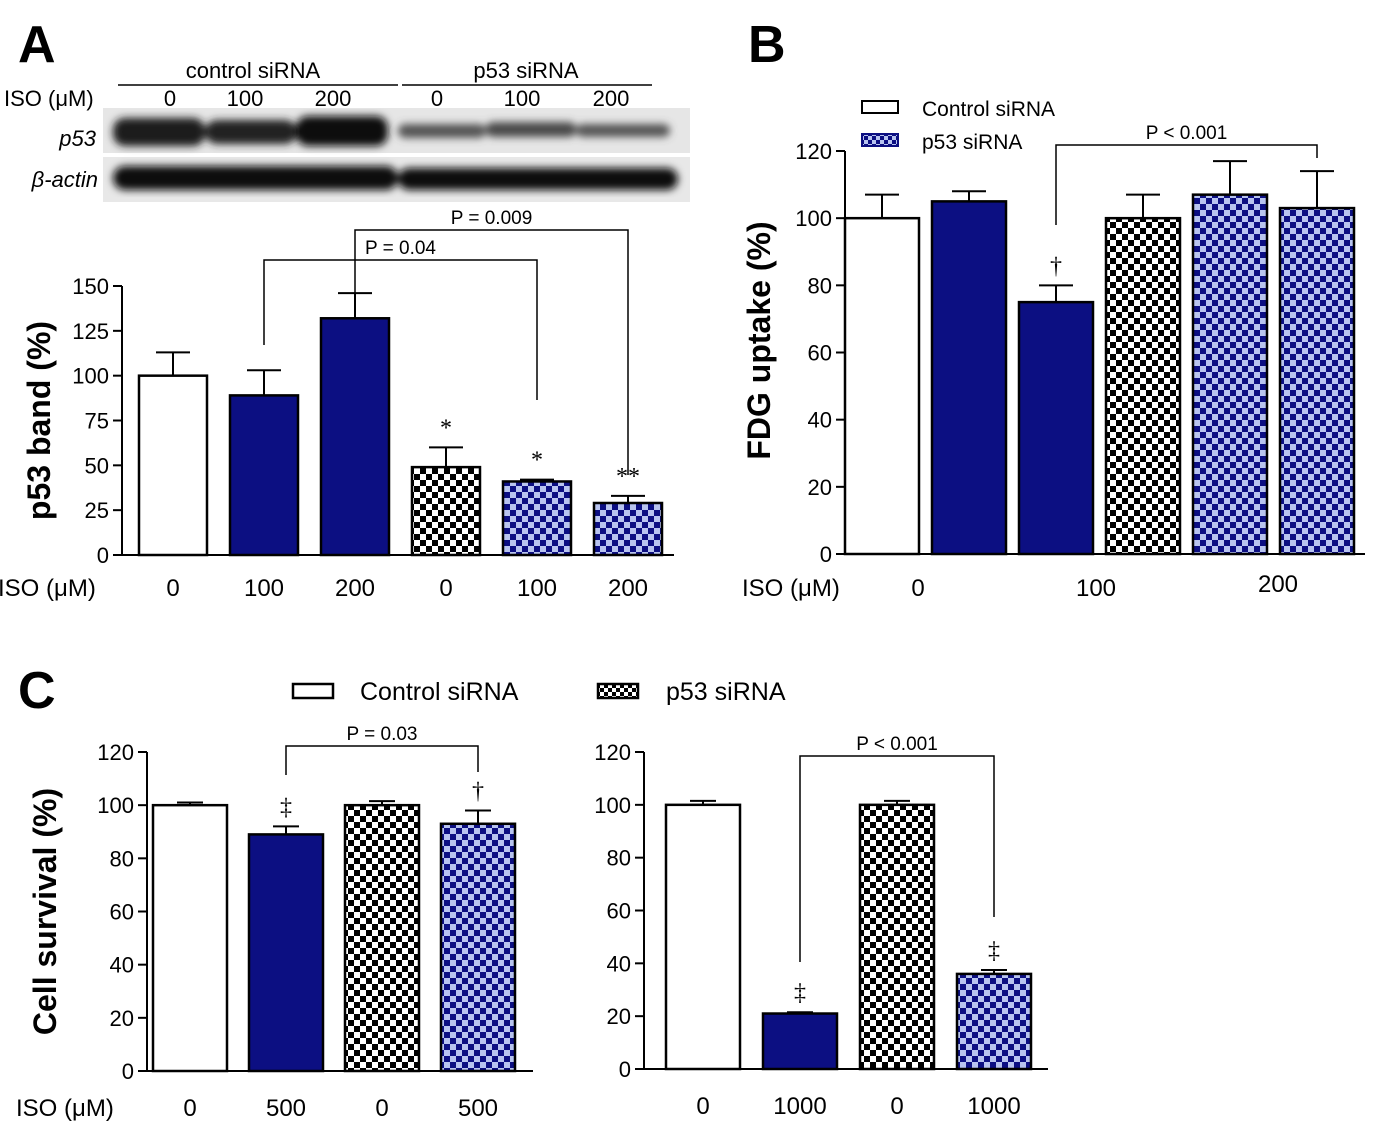  Describe the element at coordinates (97, 421) in the screenshot. I see `y-tick-label: 75` at that location.